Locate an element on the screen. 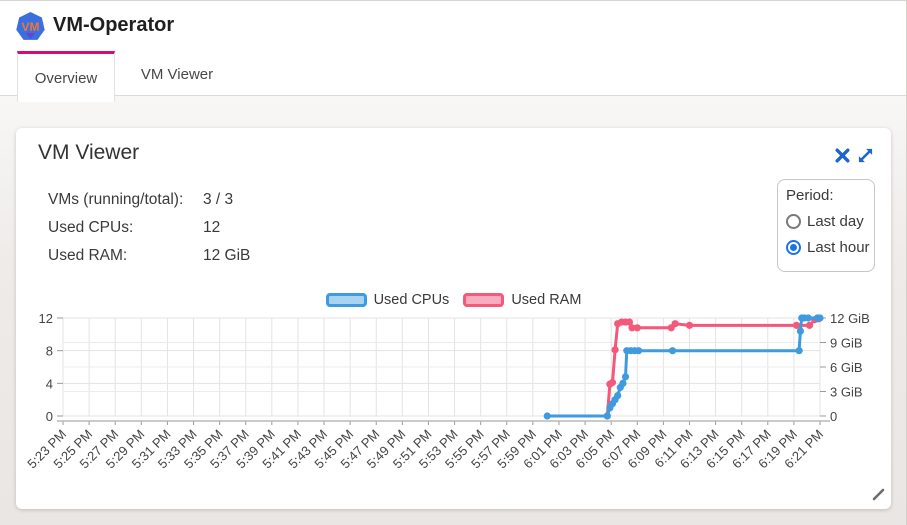 Image resolution: width=907 pixels, height=525 pixels. stat-value: 3 / 3 is located at coordinates (218, 199).